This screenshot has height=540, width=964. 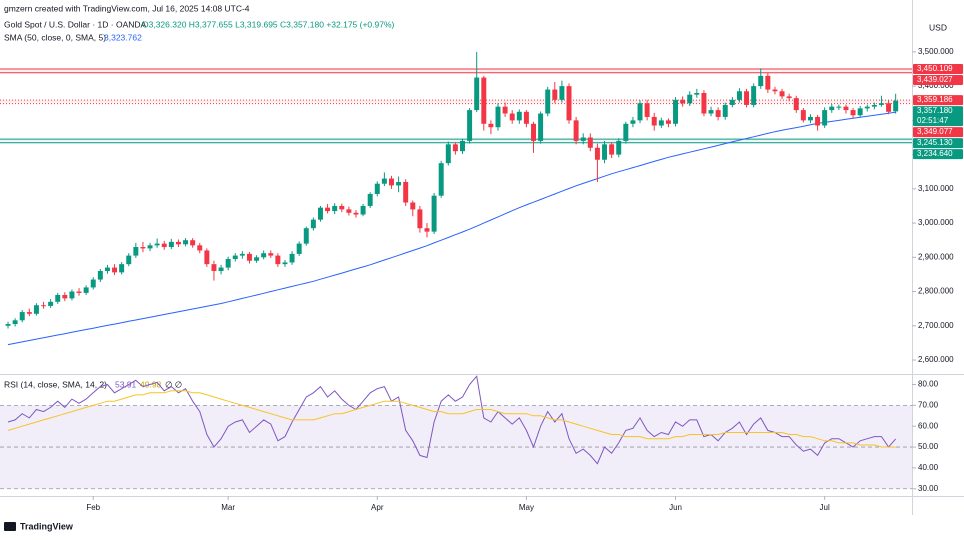 I want to click on sma-value: 3,323.762, so click(x=123, y=37).